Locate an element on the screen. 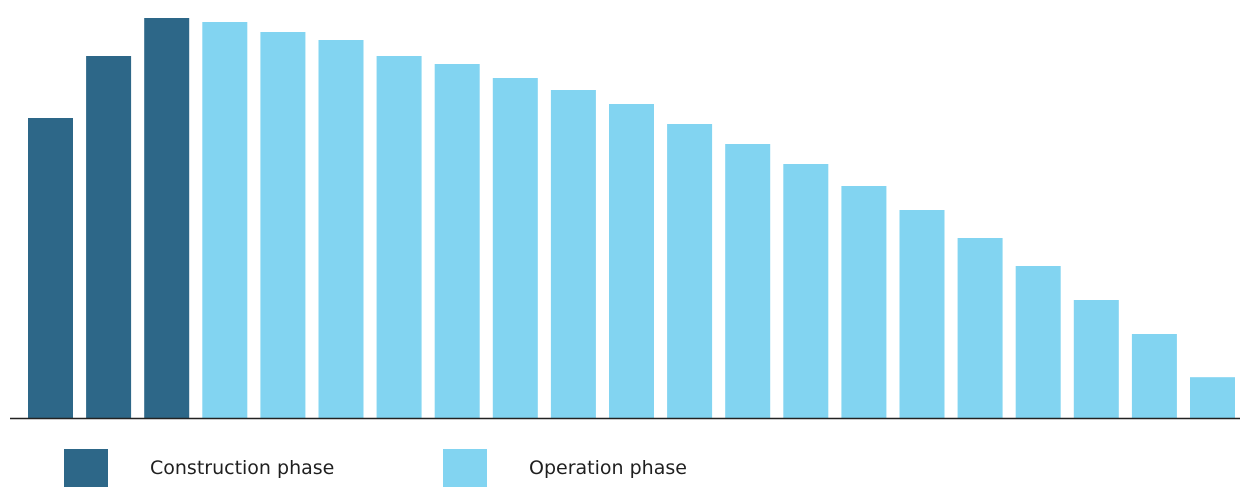 Image resolution: width=1242 pixels, height=487 pixels. legend-label-operation: Operation phase is located at coordinates (608, 468).